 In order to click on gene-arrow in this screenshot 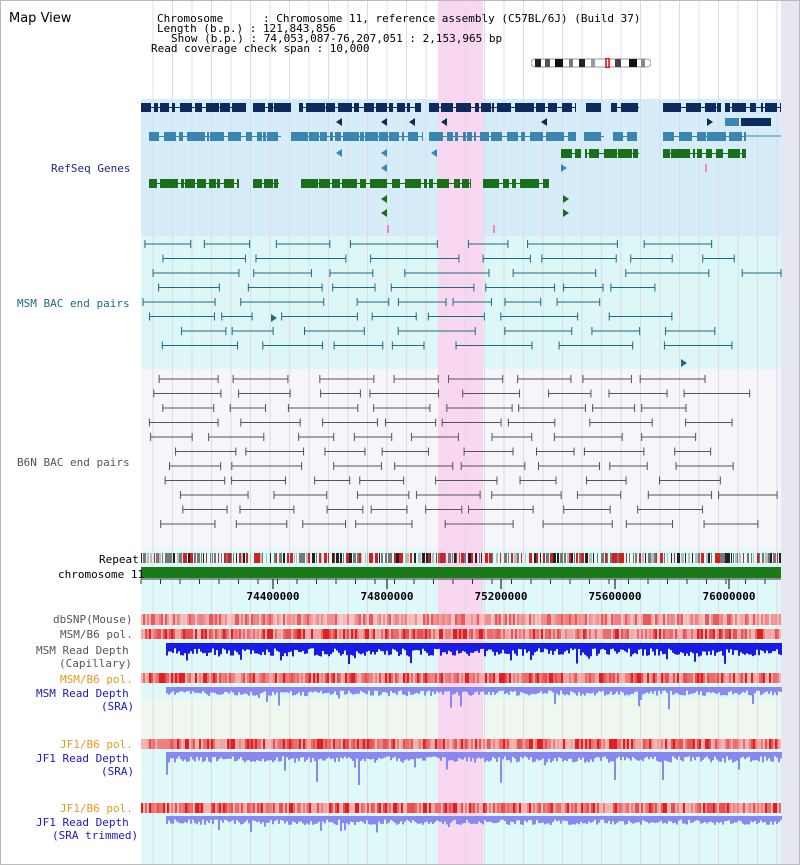, I will do `click(274, 318)`.